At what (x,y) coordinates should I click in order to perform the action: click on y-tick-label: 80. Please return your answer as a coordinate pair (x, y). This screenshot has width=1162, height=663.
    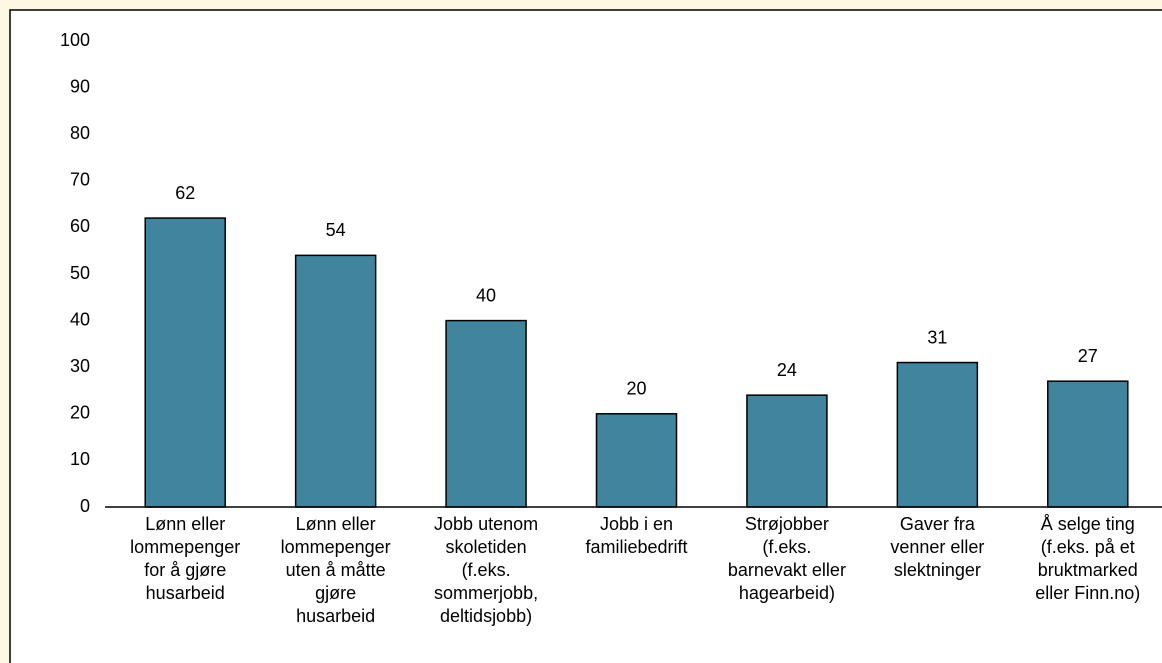
    Looking at the image, I should click on (80, 133).